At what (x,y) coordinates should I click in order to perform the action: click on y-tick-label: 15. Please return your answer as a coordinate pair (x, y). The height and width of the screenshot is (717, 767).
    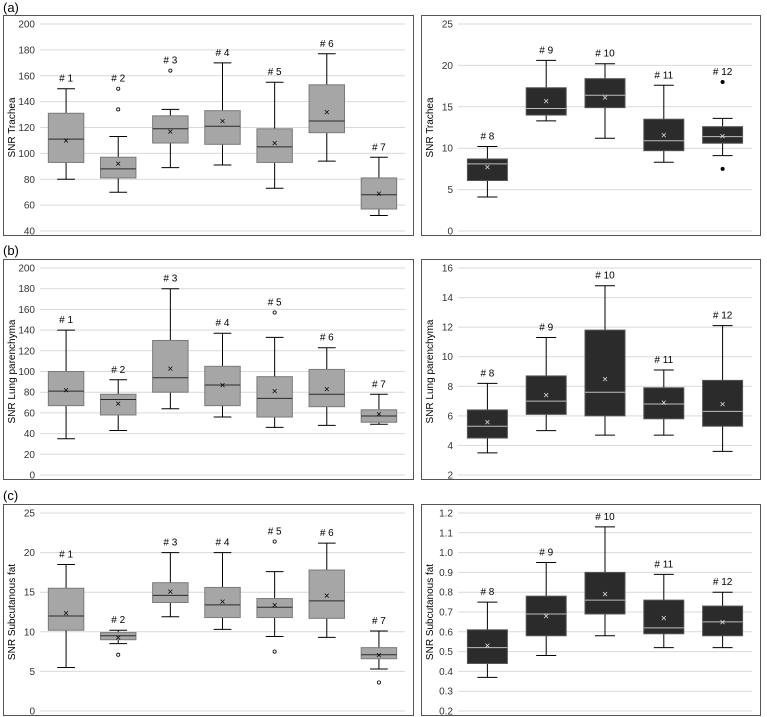
    Looking at the image, I should click on (30, 593).